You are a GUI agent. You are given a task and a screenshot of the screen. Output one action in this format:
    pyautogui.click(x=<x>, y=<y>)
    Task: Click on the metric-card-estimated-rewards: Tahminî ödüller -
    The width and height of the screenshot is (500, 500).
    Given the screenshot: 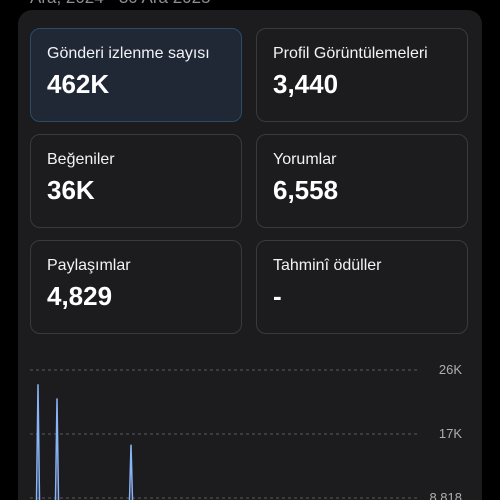 What is the action you would take?
    pyautogui.click(x=362, y=287)
    